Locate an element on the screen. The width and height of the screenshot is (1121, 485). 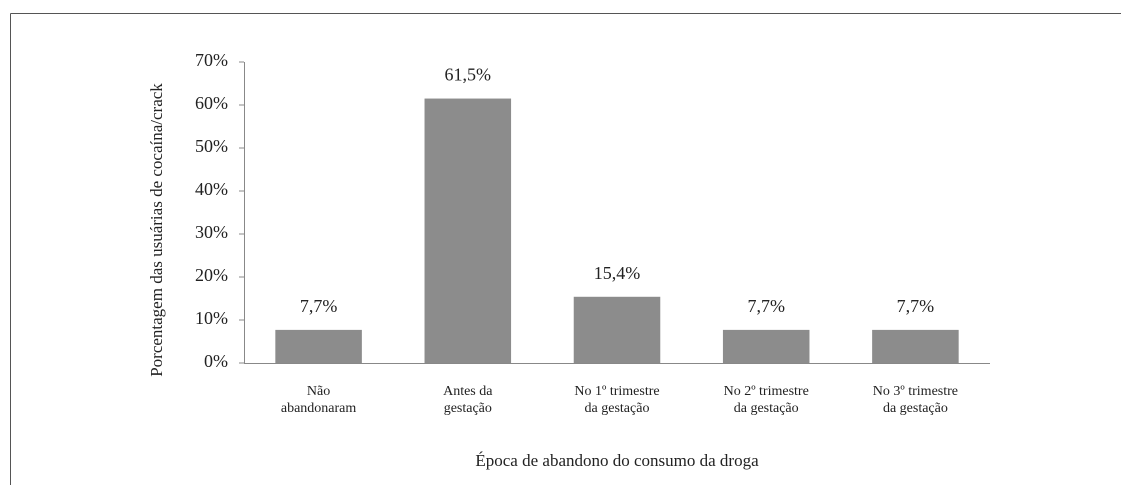
y-tick-label: 40% is located at coordinates (211, 189).